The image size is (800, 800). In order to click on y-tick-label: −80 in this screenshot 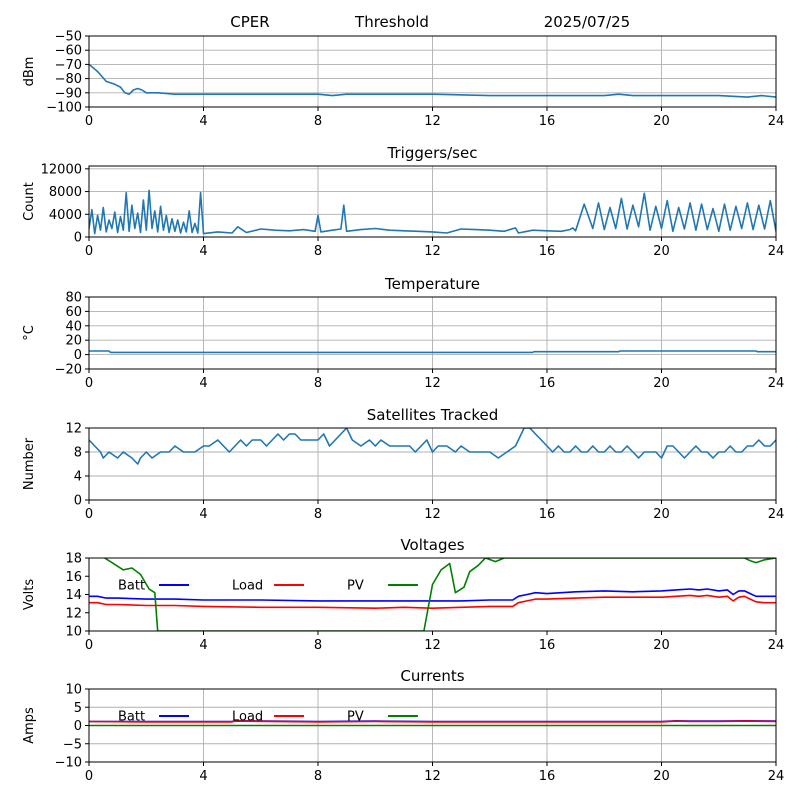, I will do `click(68, 79)`.